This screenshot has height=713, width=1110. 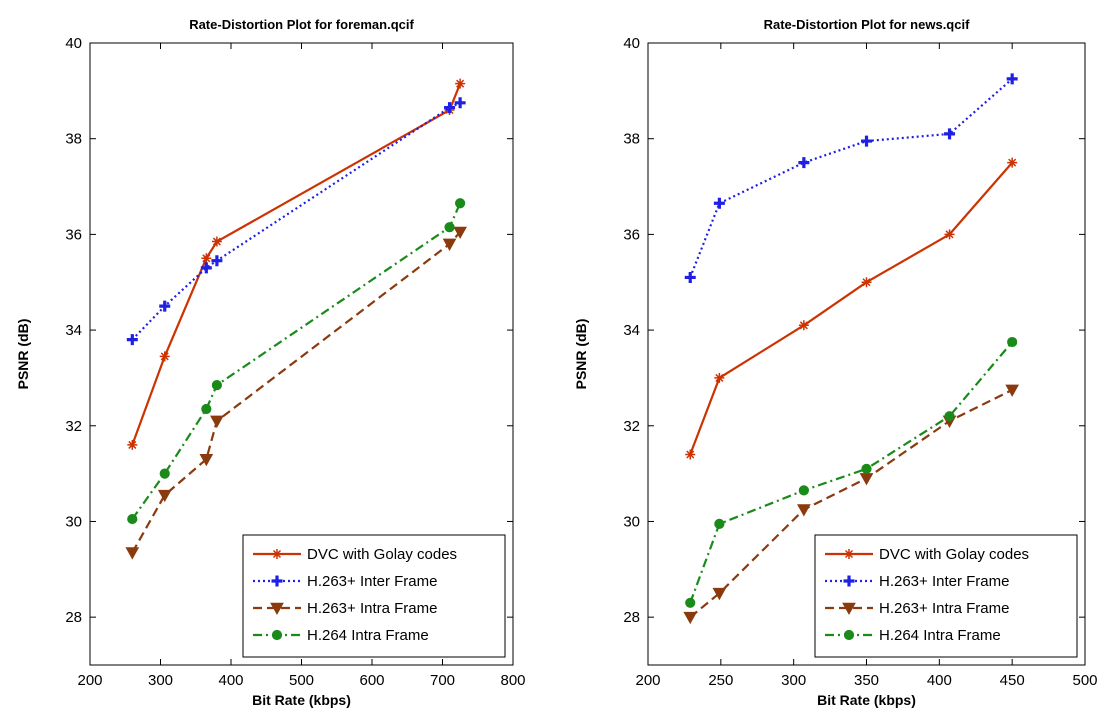 I want to click on y-tick-label: 32, so click(x=73, y=426).